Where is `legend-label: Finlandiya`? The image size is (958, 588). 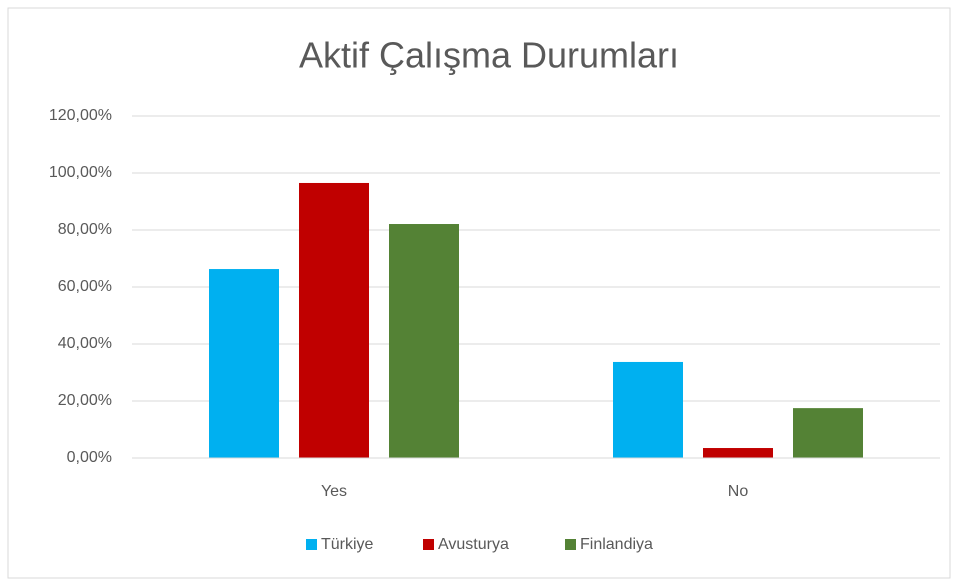 legend-label: Finlandiya is located at coordinates (616, 544).